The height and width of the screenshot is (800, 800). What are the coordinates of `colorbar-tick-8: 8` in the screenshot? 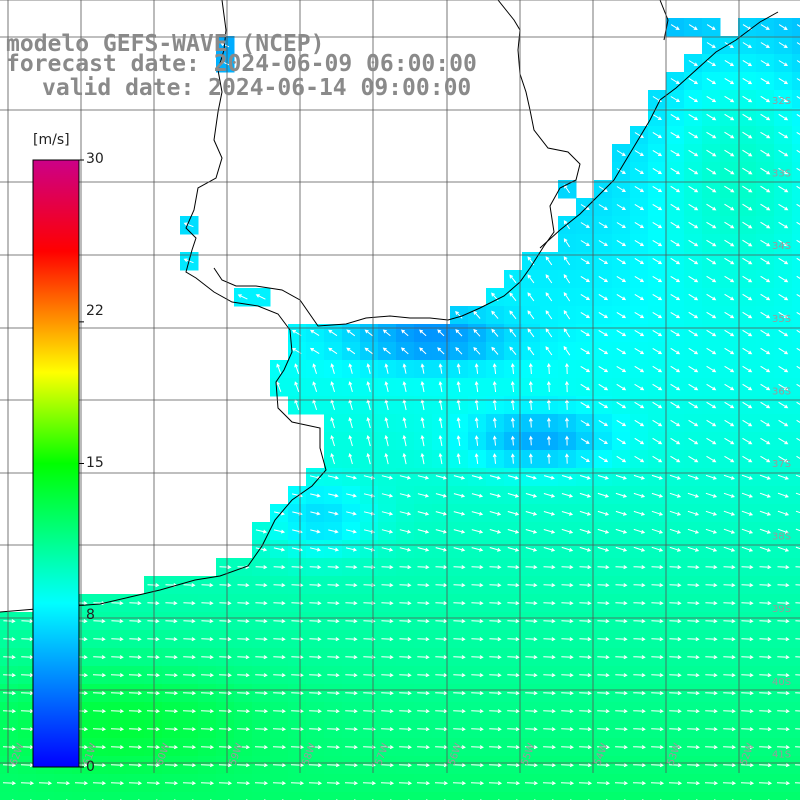 It's located at (90, 615).